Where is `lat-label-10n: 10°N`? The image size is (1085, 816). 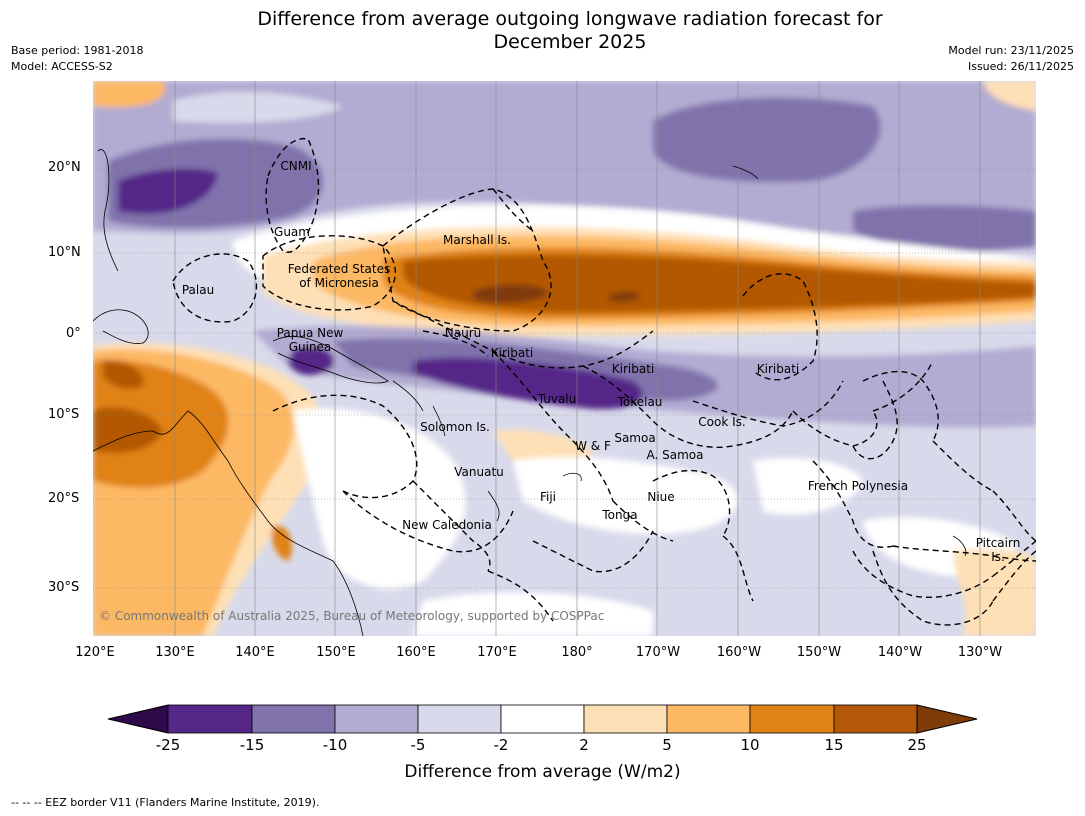
lat-label-10n: 10°N is located at coordinates (64, 252).